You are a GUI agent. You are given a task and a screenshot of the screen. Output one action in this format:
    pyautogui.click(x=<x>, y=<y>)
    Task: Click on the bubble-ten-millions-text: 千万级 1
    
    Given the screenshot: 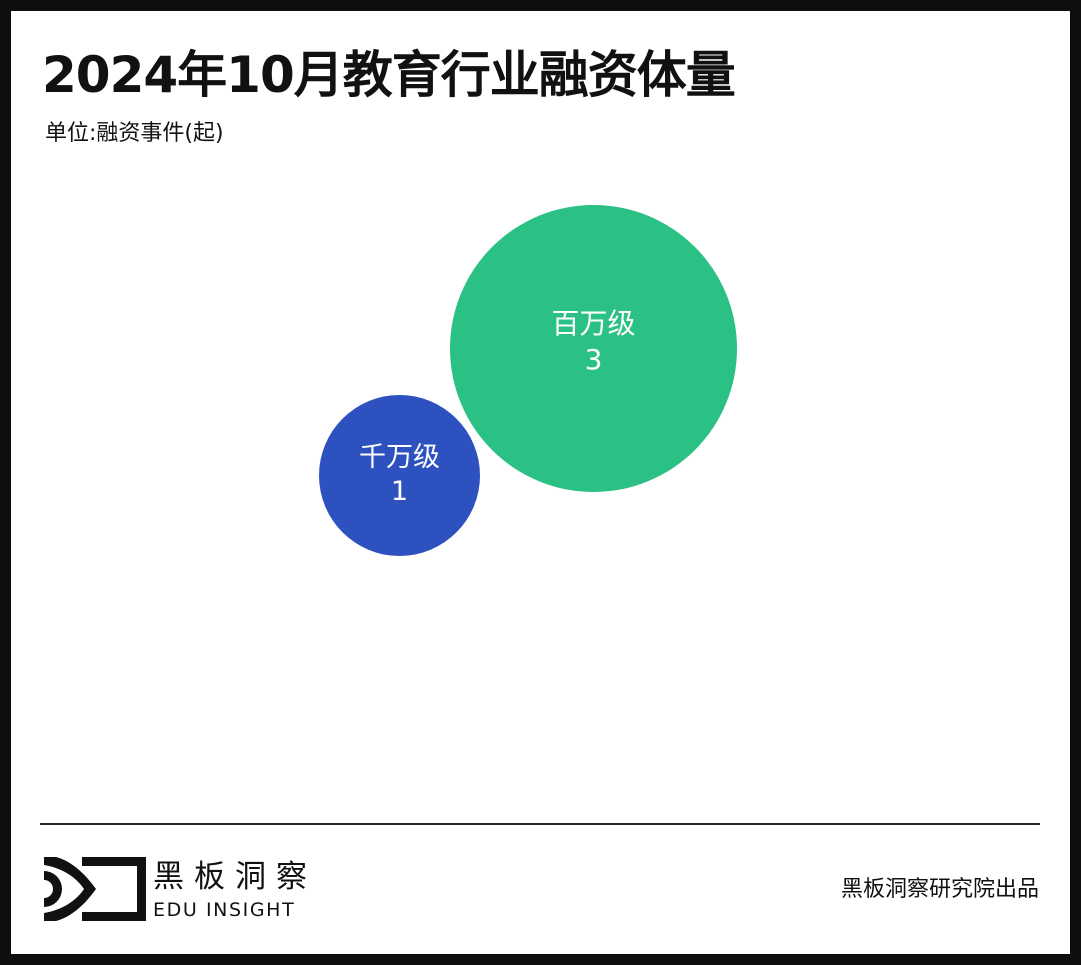 What is the action you would take?
    pyautogui.click(x=399, y=475)
    